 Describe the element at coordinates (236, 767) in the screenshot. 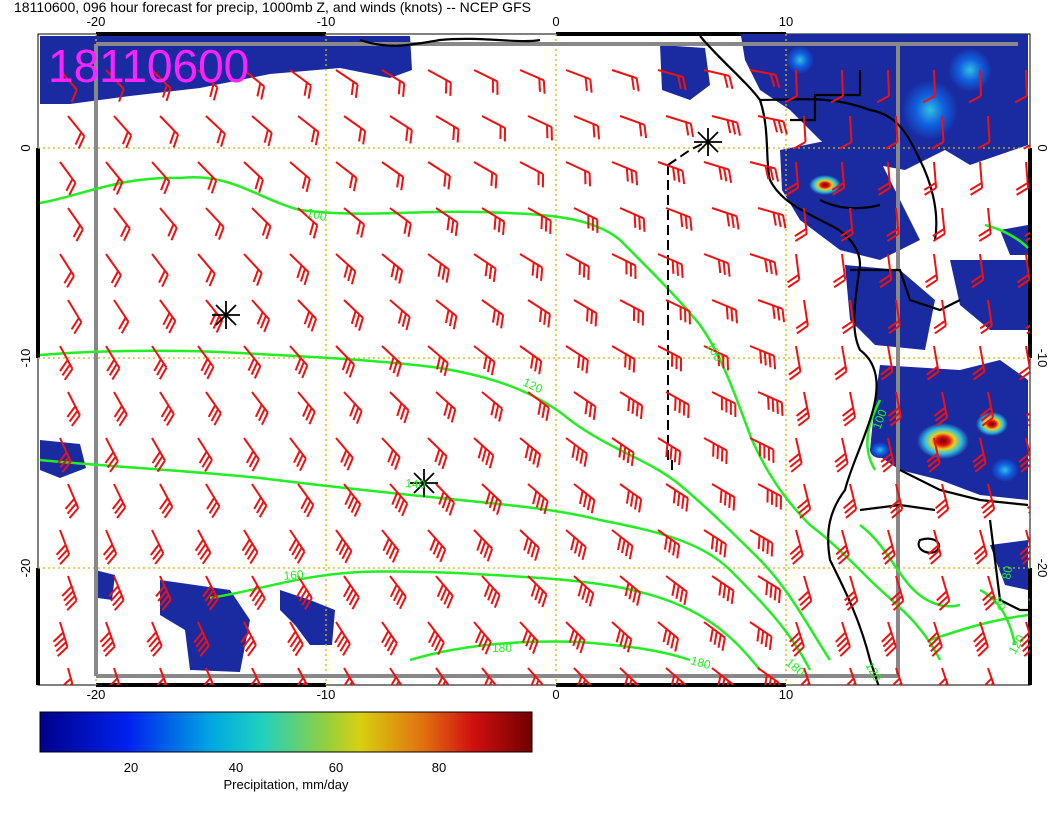

I see `colorbar-tick: 40` at that location.